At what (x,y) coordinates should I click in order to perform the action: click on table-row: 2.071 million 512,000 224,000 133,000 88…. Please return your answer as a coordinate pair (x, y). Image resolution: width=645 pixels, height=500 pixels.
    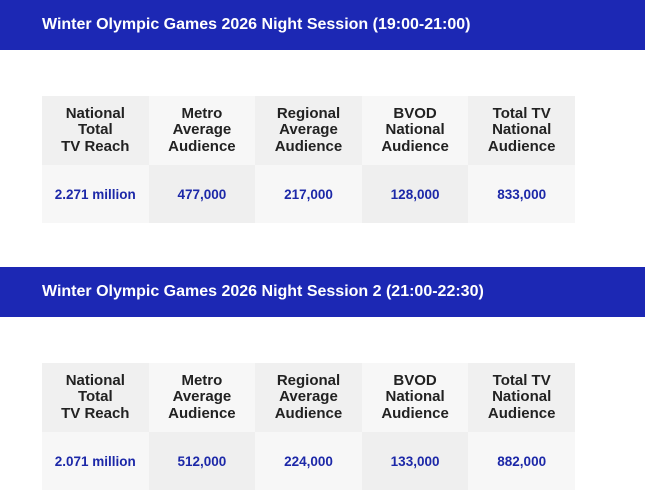
    Looking at the image, I should click on (308, 461).